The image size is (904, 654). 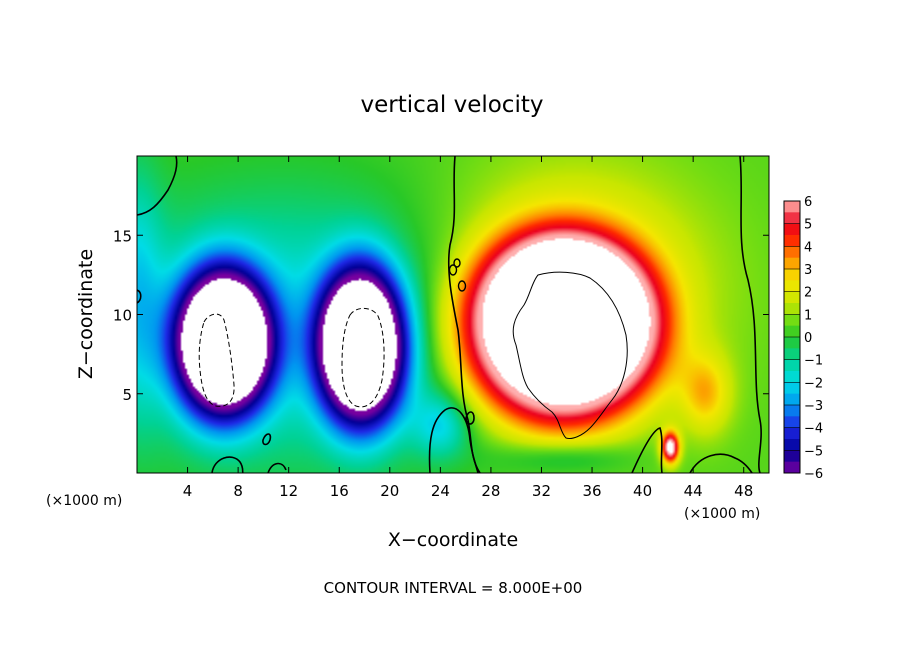 What do you see at coordinates (813, 406) in the screenshot?
I see `colorbar-tick-label: −3` at bounding box center [813, 406].